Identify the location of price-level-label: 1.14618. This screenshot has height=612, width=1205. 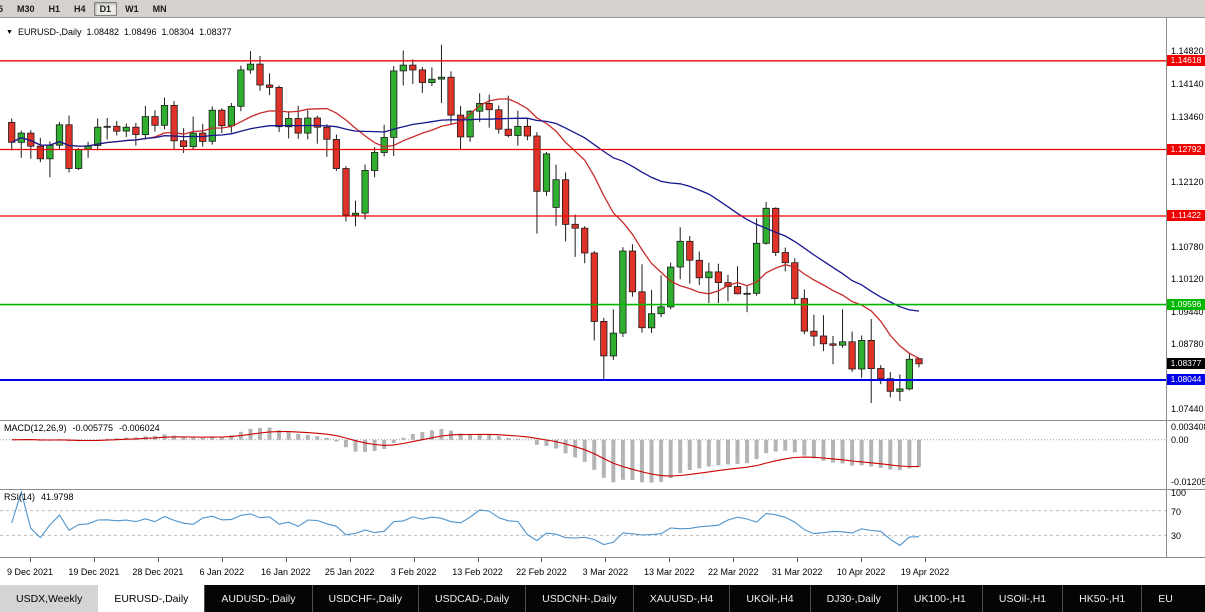
(1186, 61).